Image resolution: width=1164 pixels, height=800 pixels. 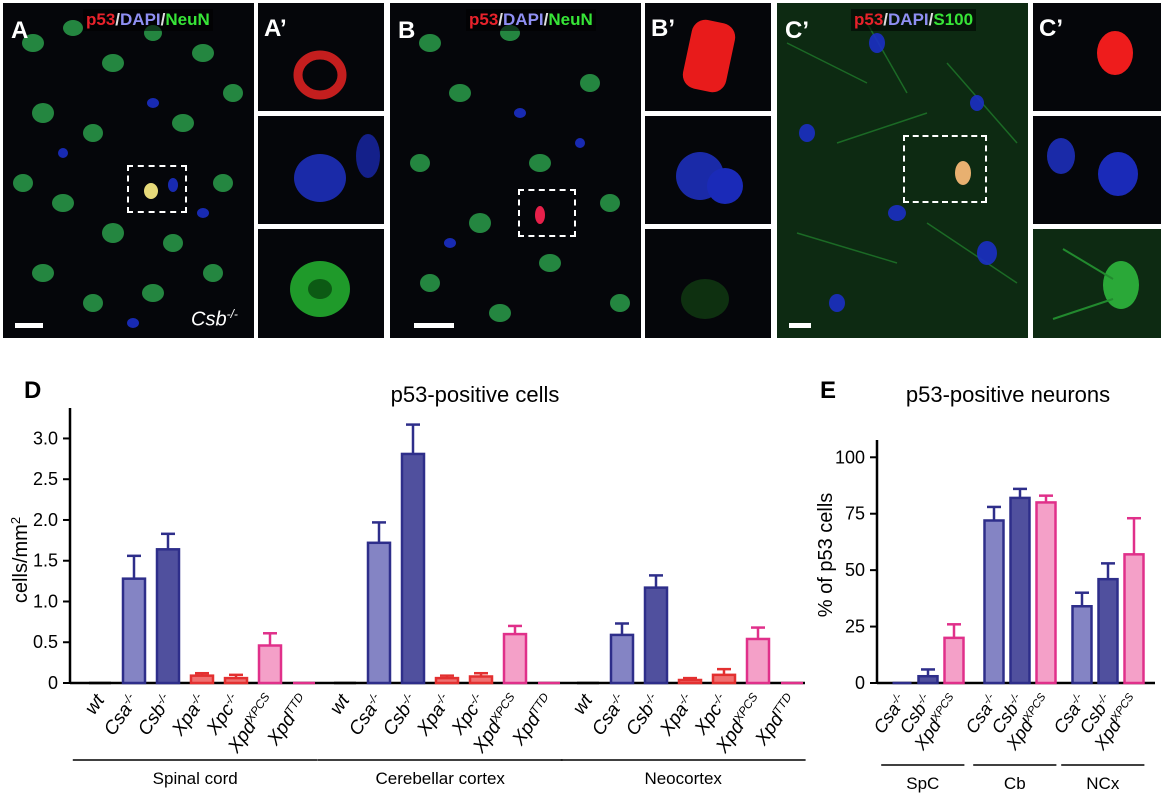 I want to click on micrograph-panel-b: B p53/DAPI/NeuN, so click(x=515, y=170).